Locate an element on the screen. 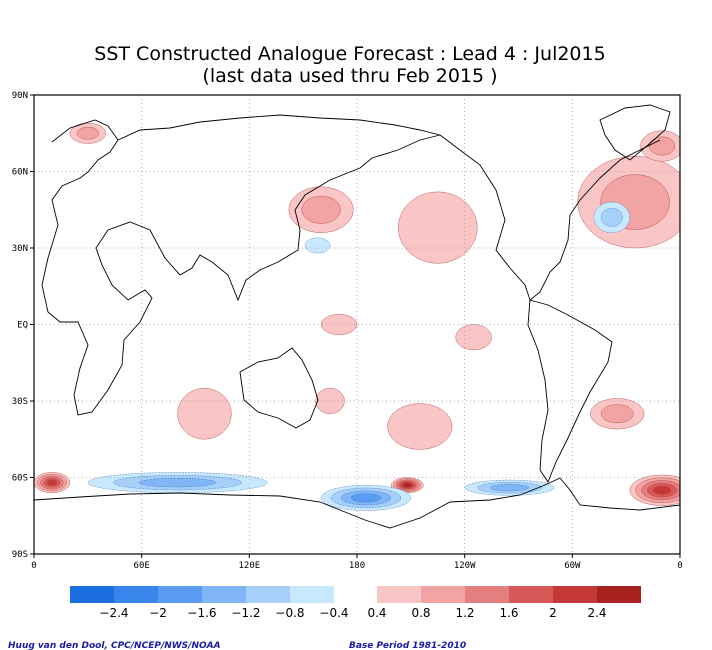  x-tick-label: 60W is located at coordinates (572, 566).